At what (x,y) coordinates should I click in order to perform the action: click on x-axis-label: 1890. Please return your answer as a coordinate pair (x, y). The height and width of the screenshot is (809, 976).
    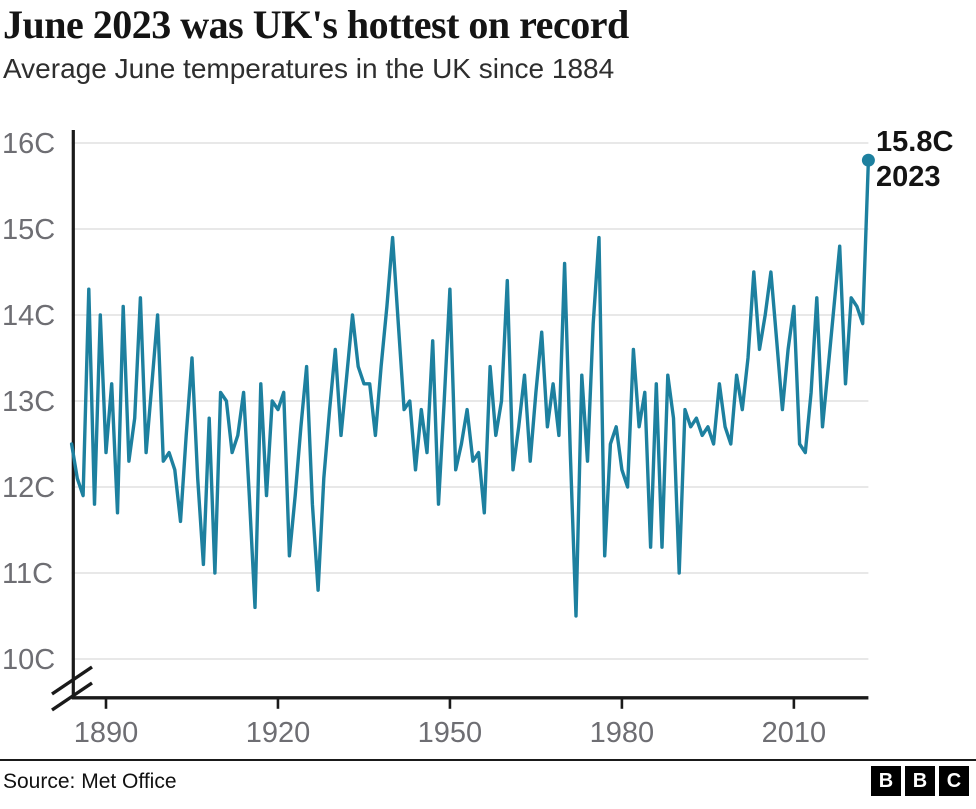
    Looking at the image, I should click on (106, 733).